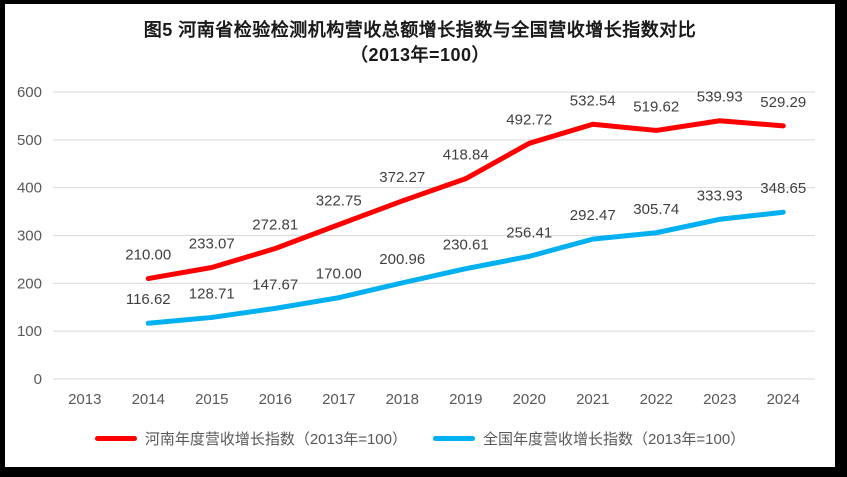 Image resolution: width=847 pixels, height=477 pixels. Describe the element at coordinates (275, 284) in the screenshot. I see `data-label: 147.67` at that location.